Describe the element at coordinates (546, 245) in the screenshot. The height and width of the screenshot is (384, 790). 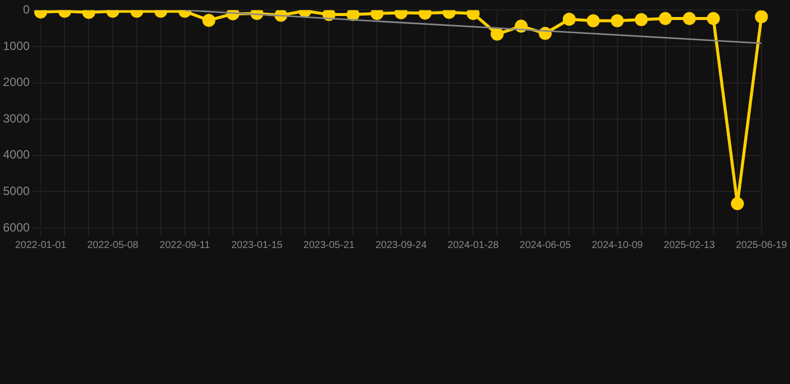
I see `x-tick-label: 2024-06-05` at that location.